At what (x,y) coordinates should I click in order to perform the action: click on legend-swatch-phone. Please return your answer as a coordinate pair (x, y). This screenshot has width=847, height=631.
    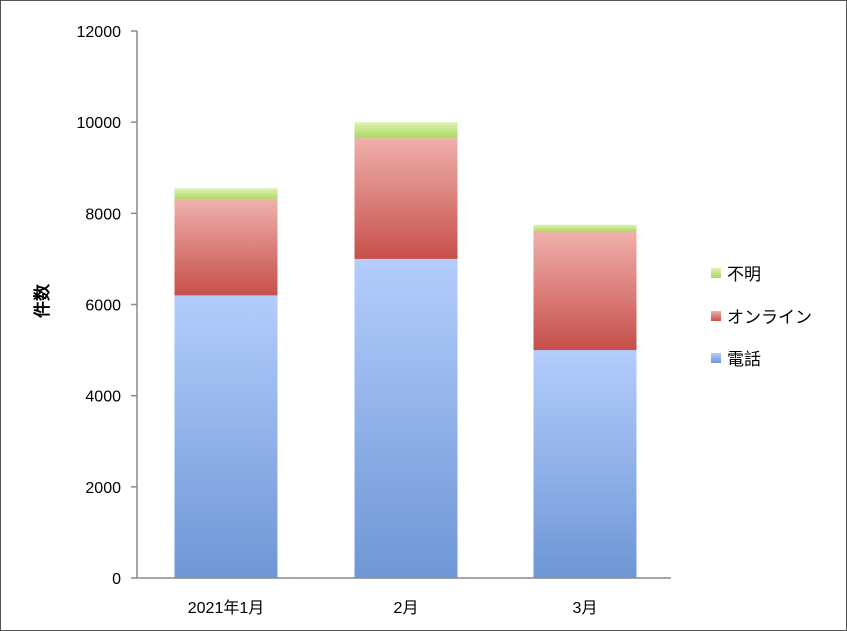
    Looking at the image, I should click on (716, 358).